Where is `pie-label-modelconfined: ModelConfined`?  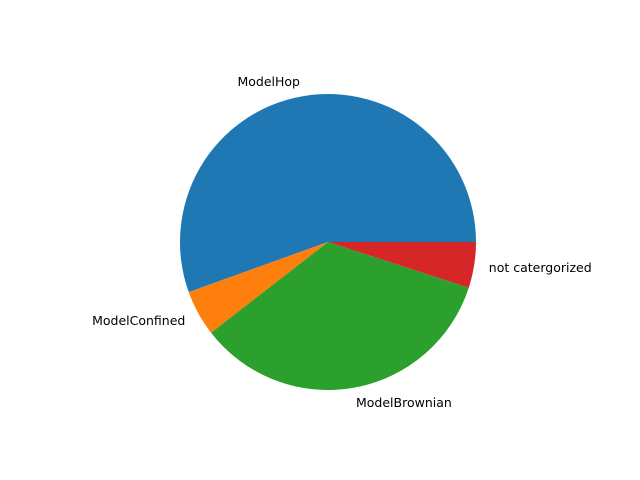
pie-label-modelconfined: ModelConfined is located at coordinates (138, 320).